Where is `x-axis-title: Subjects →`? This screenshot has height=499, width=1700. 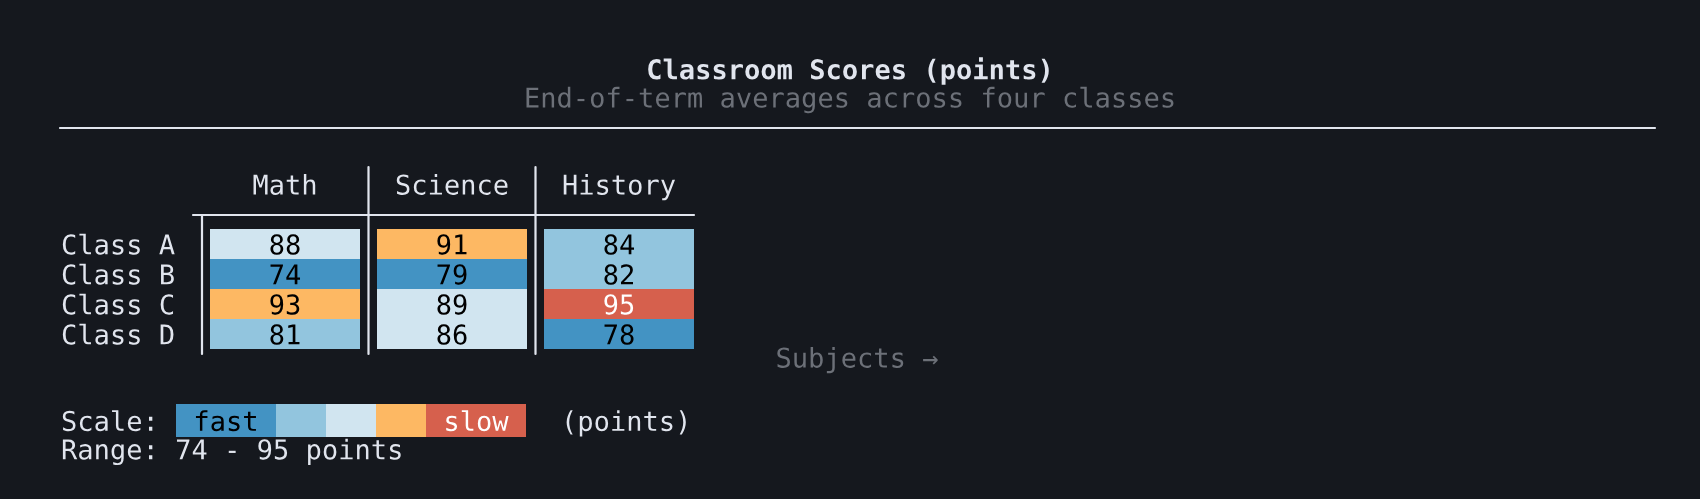
x-axis-title: Subjects → is located at coordinates (857, 360).